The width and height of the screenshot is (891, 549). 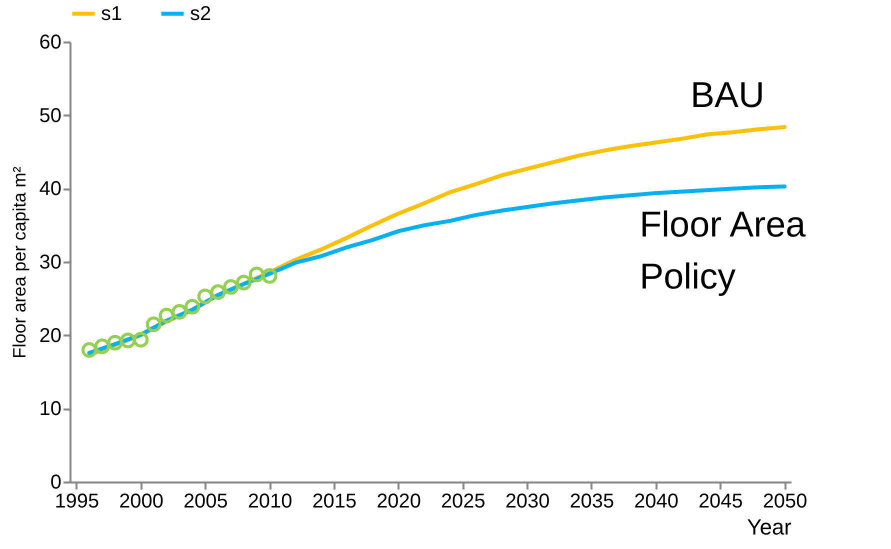 What do you see at coordinates (77, 501) in the screenshot?
I see `x-tick-label: 1995` at bounding box center [77, 501].